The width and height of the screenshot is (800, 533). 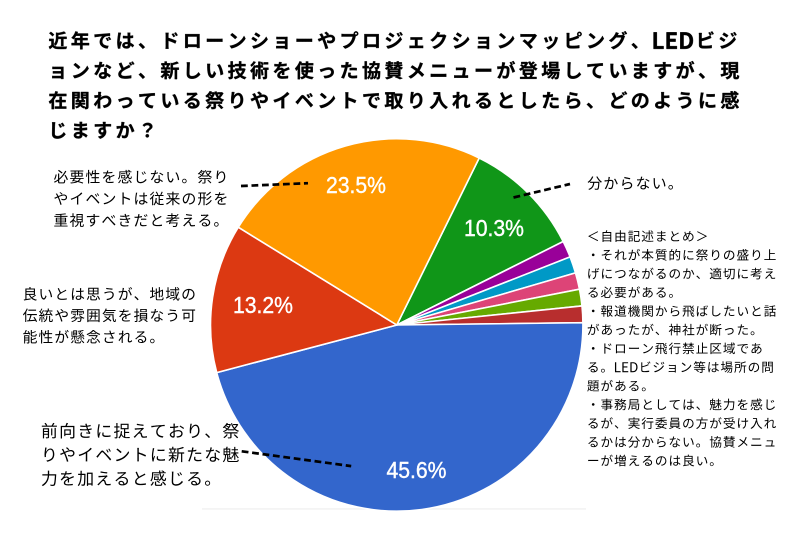 I want to click on svg-text: 10.3%, so click(x=494, y=228).